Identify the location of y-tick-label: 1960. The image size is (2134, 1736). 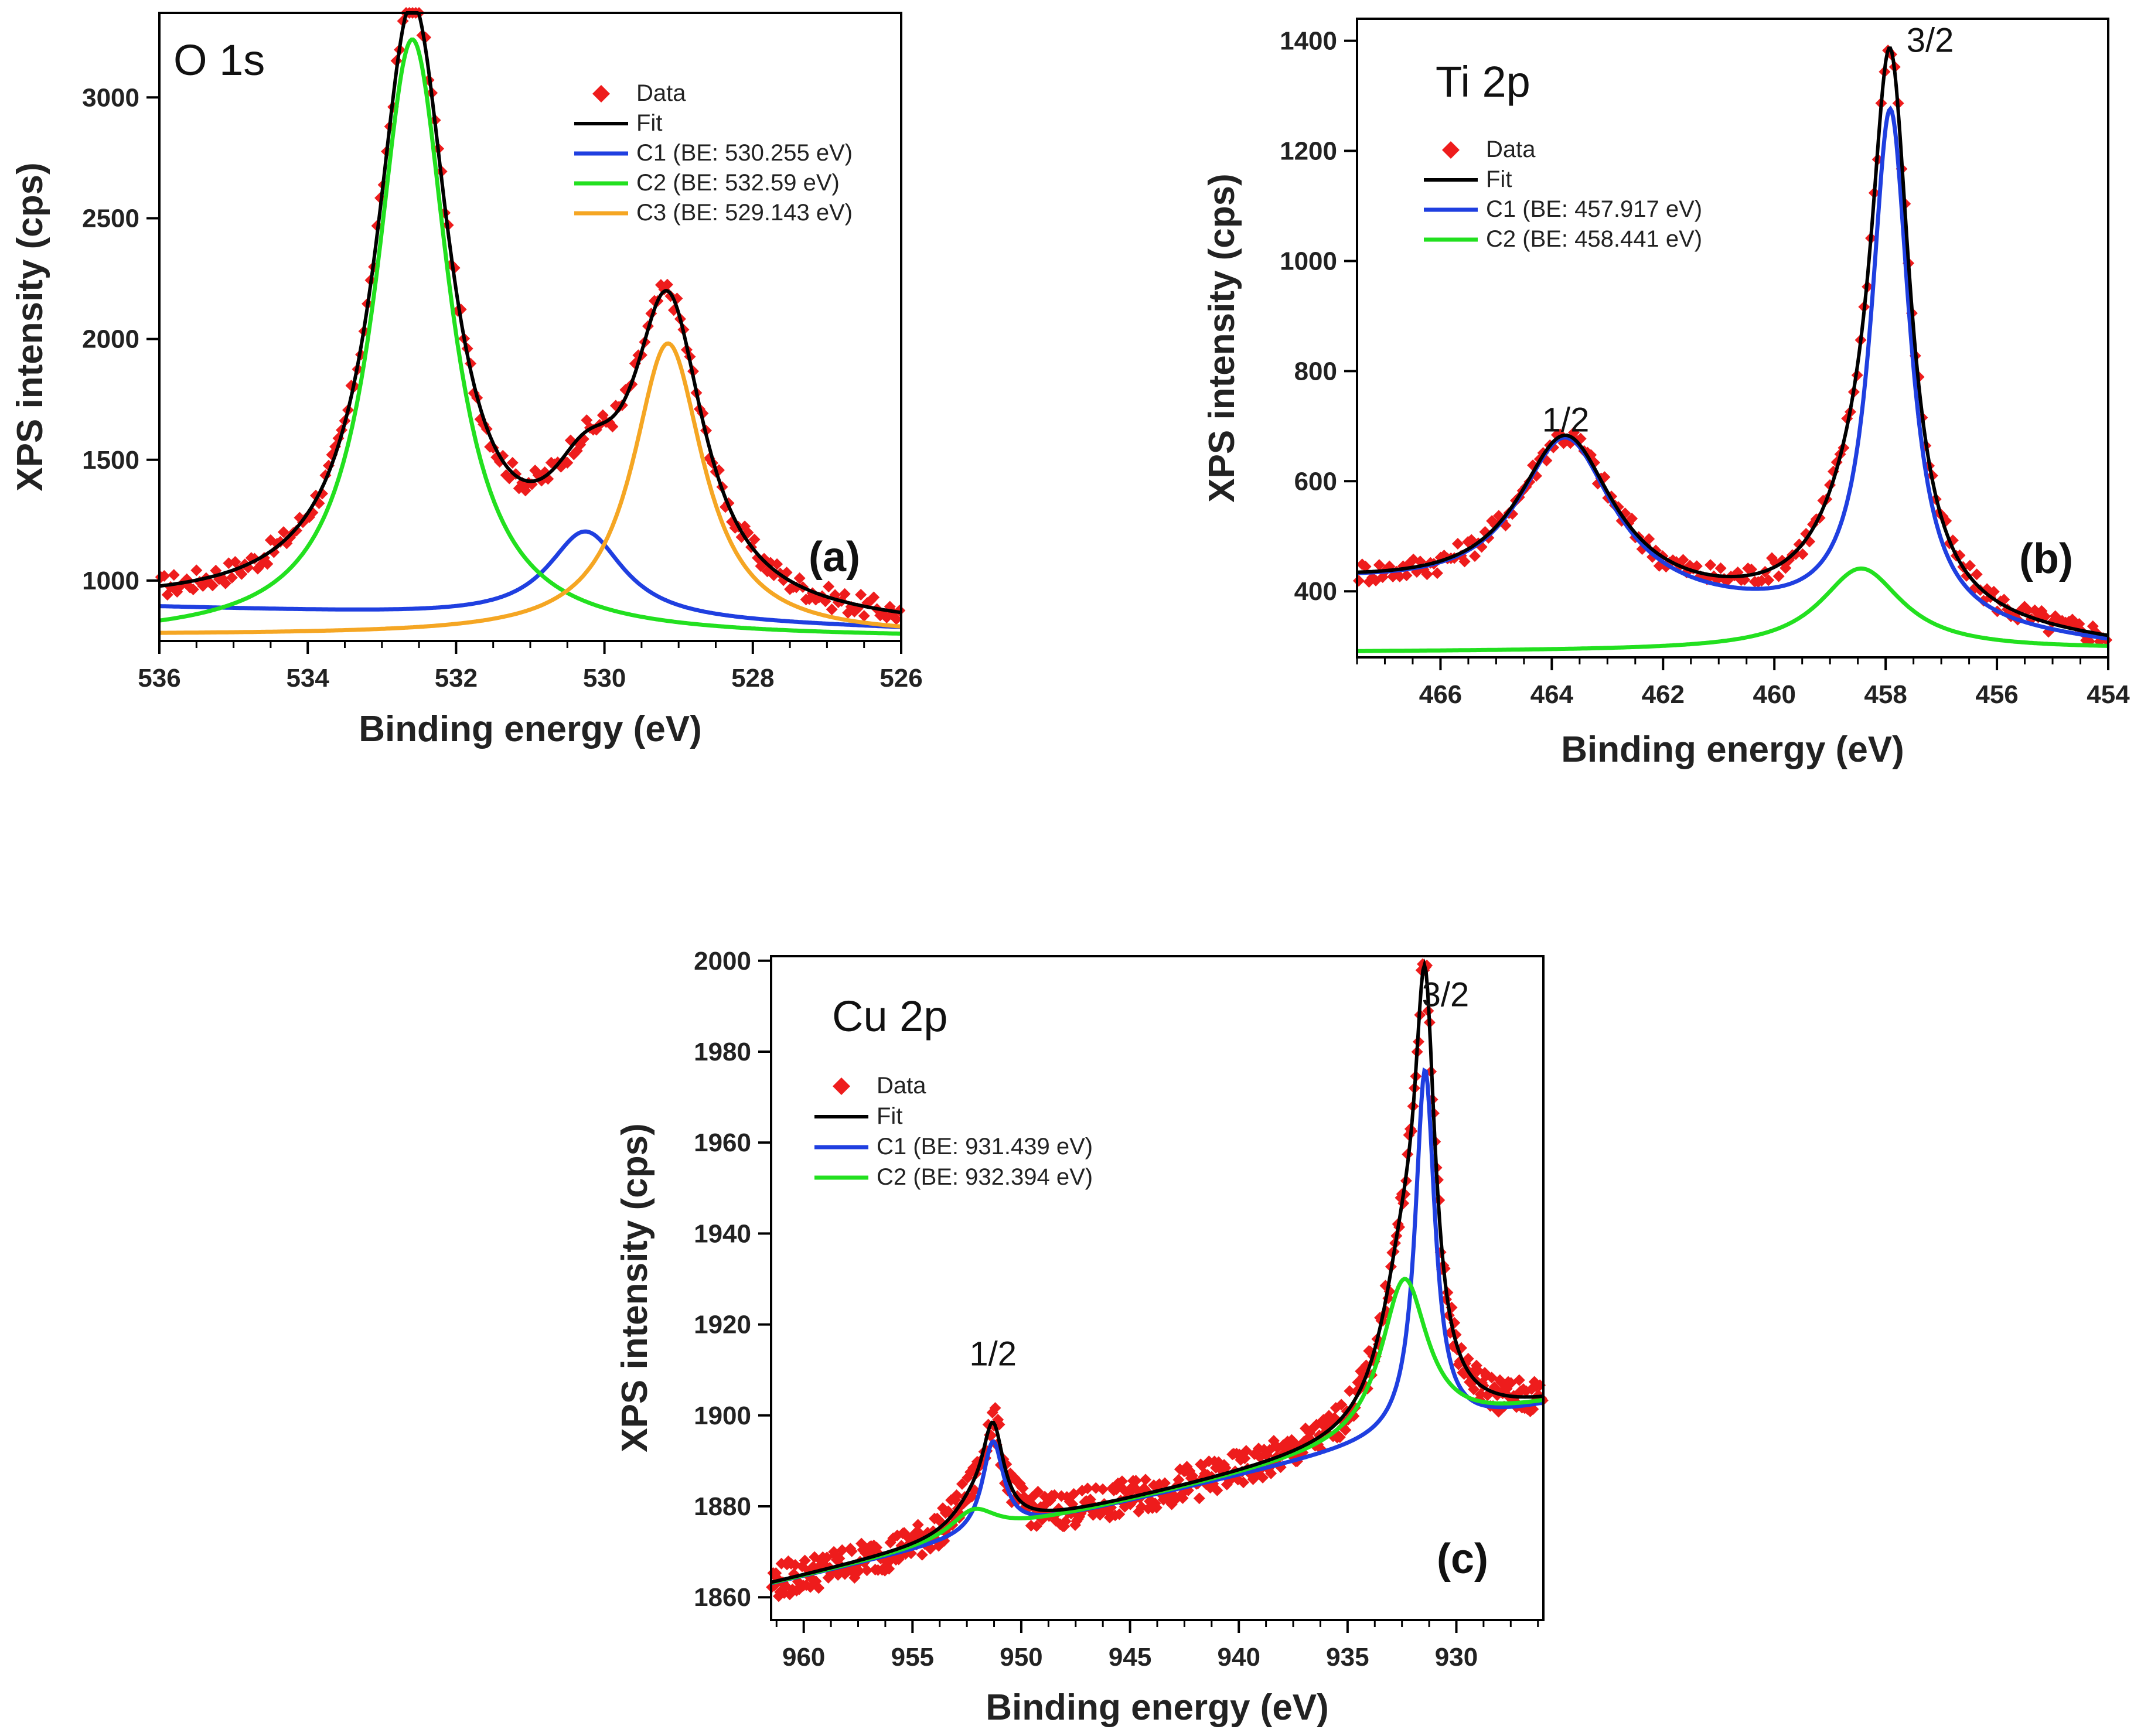
(723, 1142).